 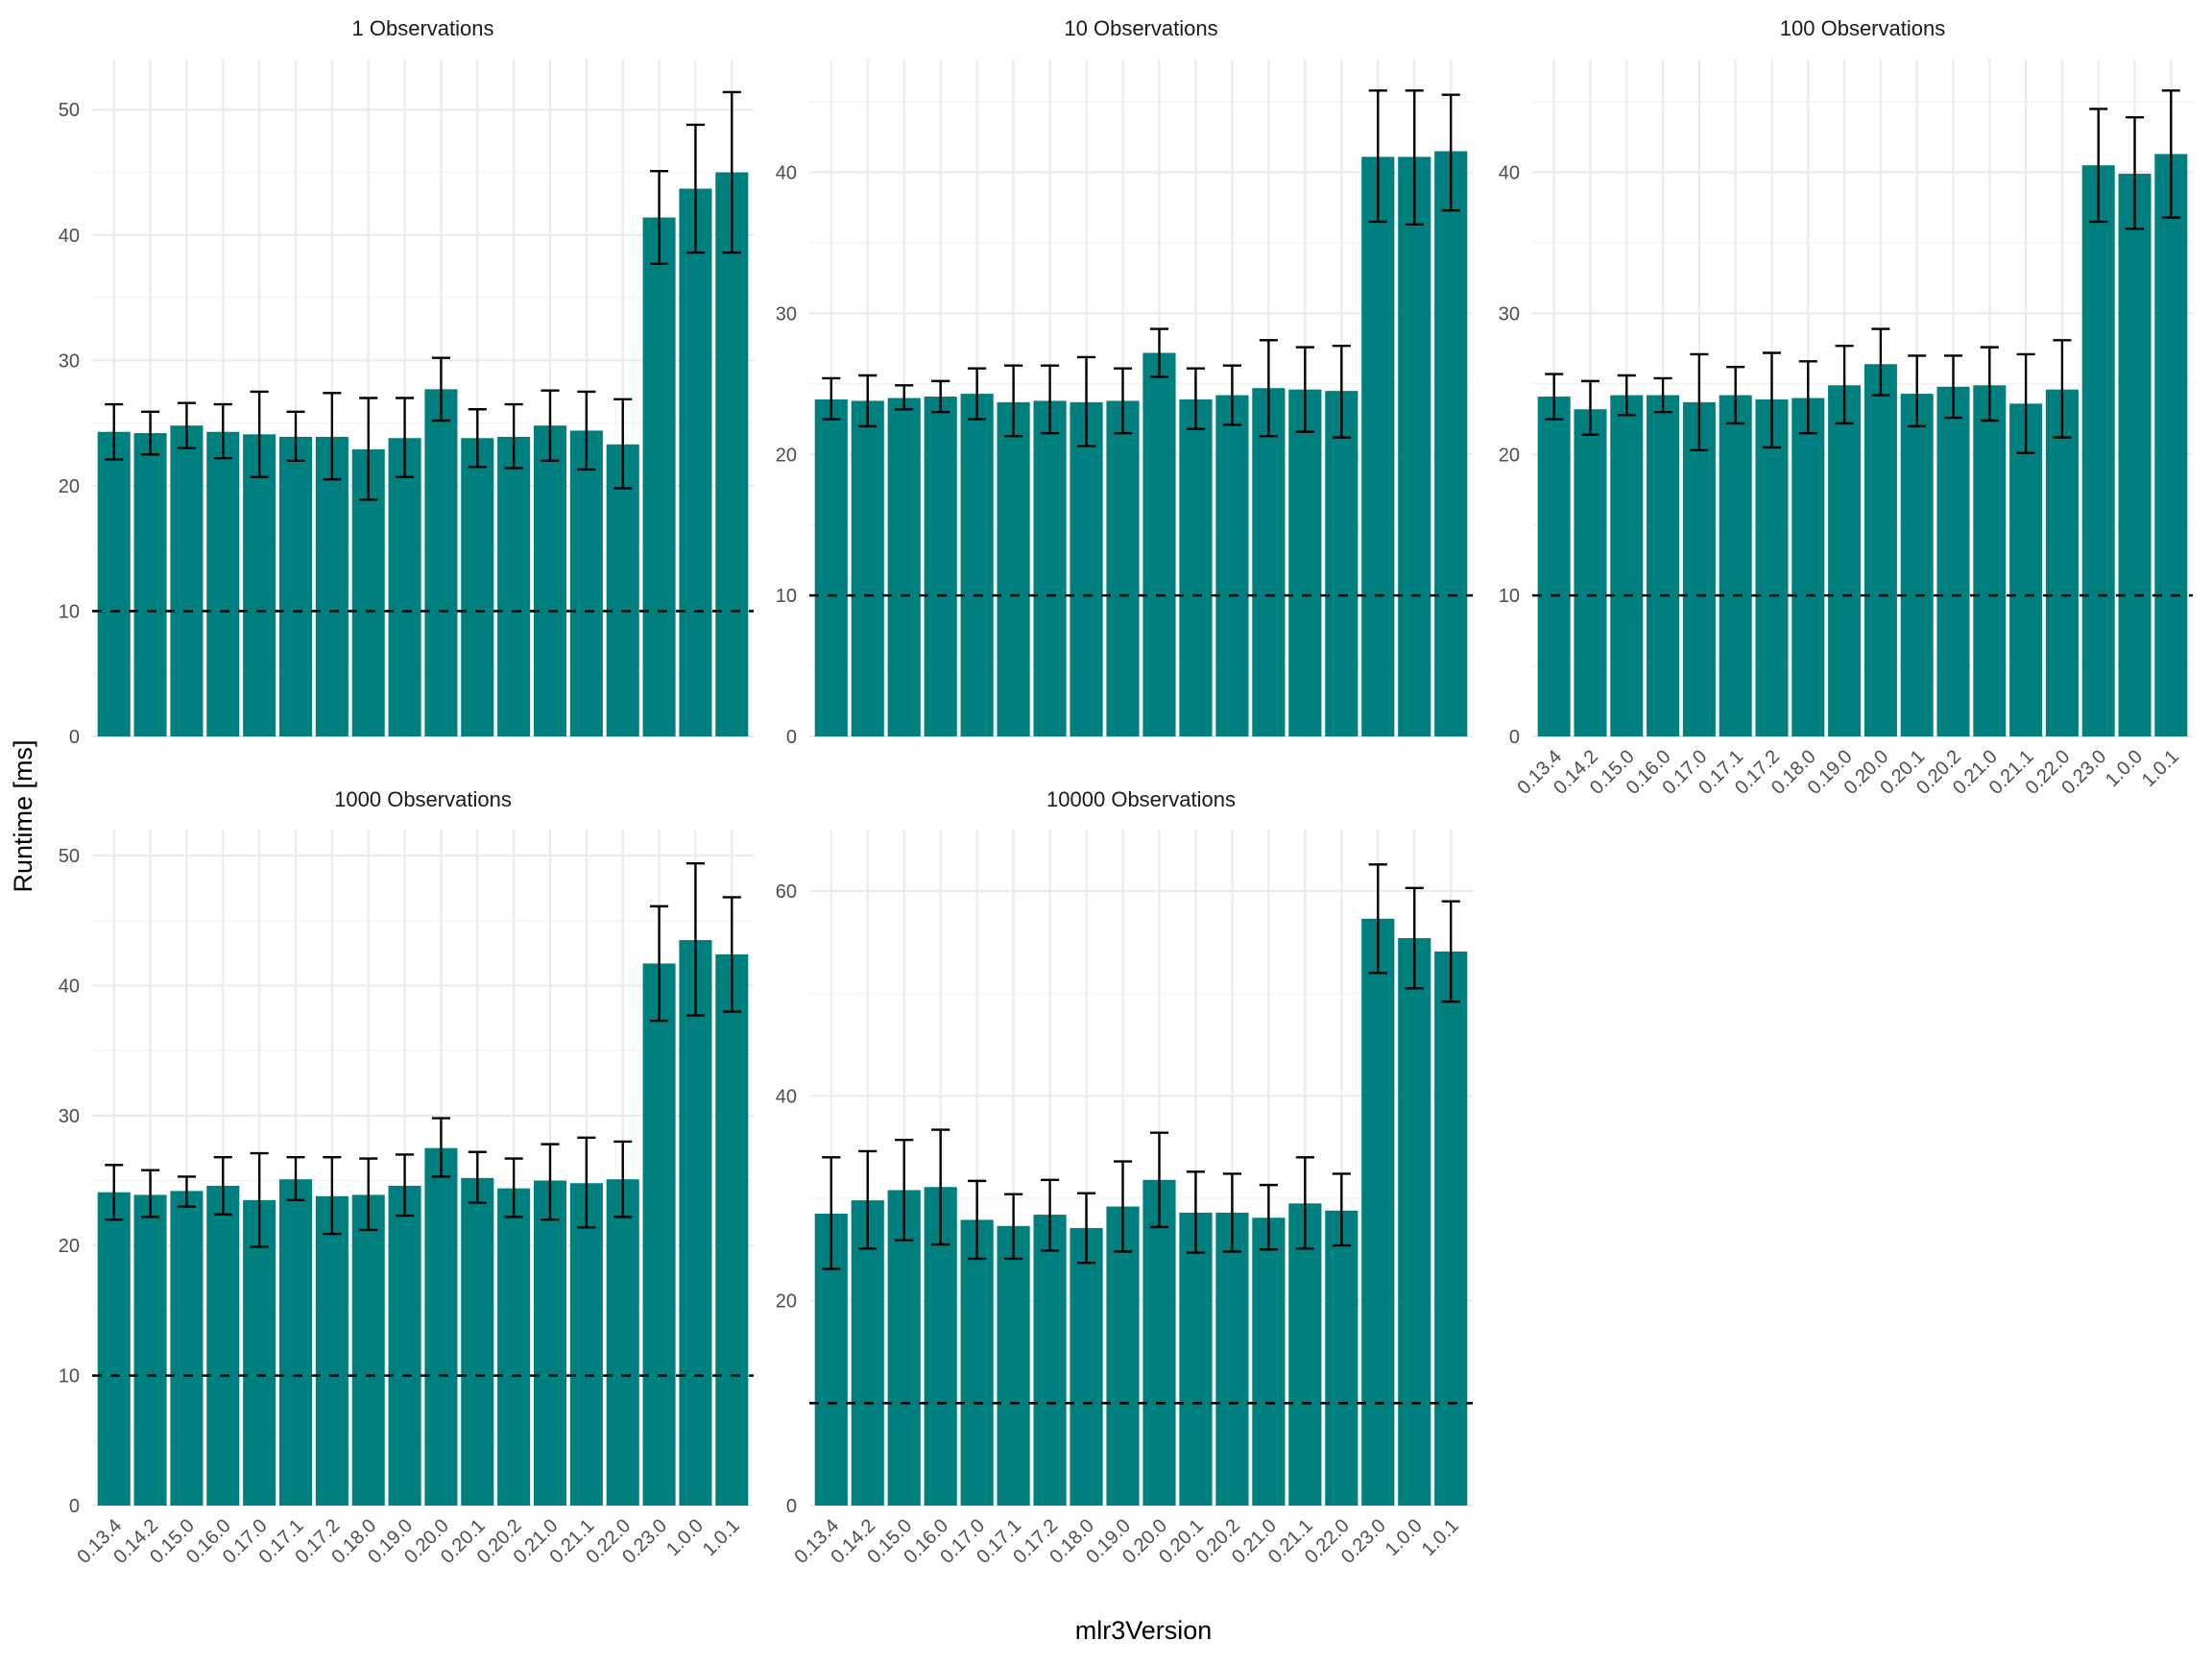 What do you see at coordinates (23, 816) in the screenshot?
I see `y-axis-title: Runtime [ms]` at bounding box center [23, 816].